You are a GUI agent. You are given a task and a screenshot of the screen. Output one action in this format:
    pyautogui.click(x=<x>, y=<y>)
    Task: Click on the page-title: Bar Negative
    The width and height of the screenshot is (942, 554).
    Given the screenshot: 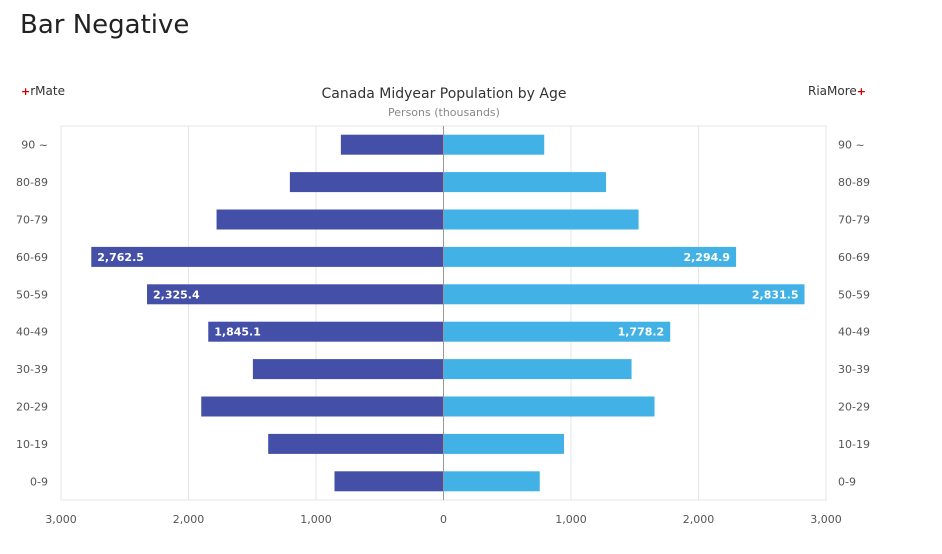 What is the action you would take?
    pyautogui.click(x=105, y=25)
    